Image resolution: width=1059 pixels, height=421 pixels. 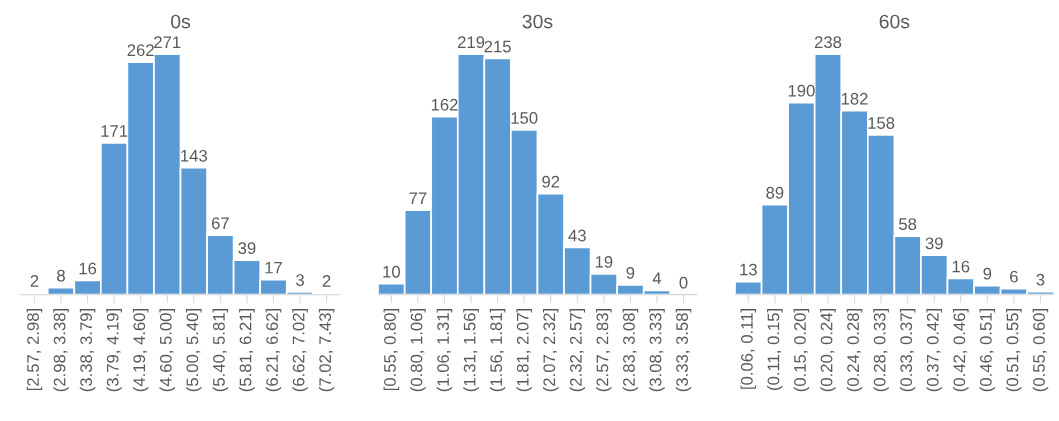 I want to click on data-label: 182, so click(x=854, y=98).